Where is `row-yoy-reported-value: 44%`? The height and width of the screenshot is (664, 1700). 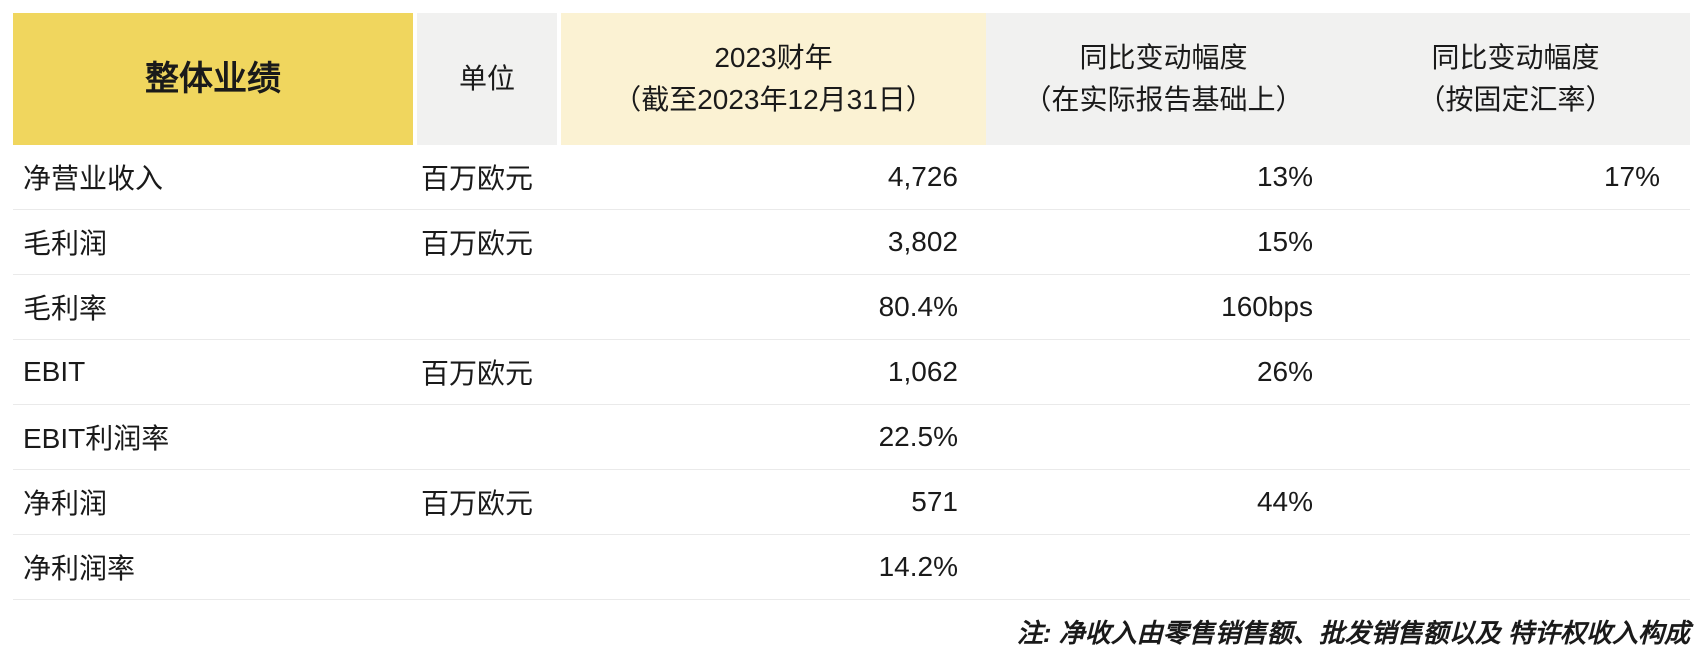
row-yoy-reported-value: 44% is located at coordinates (1284, 501).